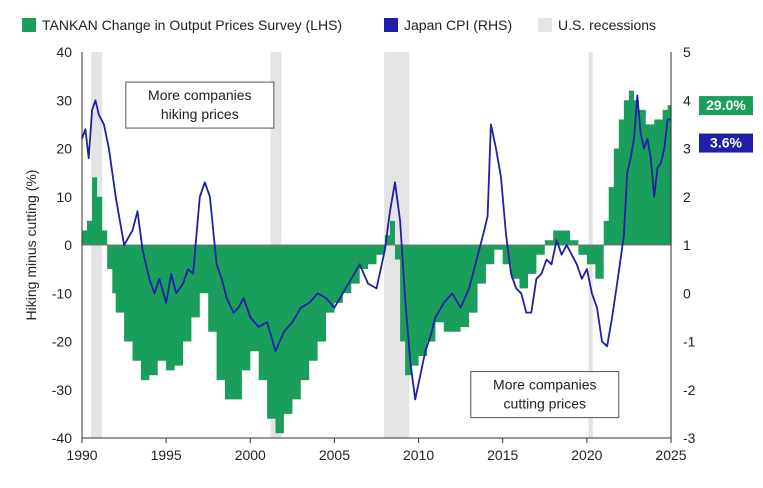  I want to click on x-tick-label: 1995, so click(166, 455).